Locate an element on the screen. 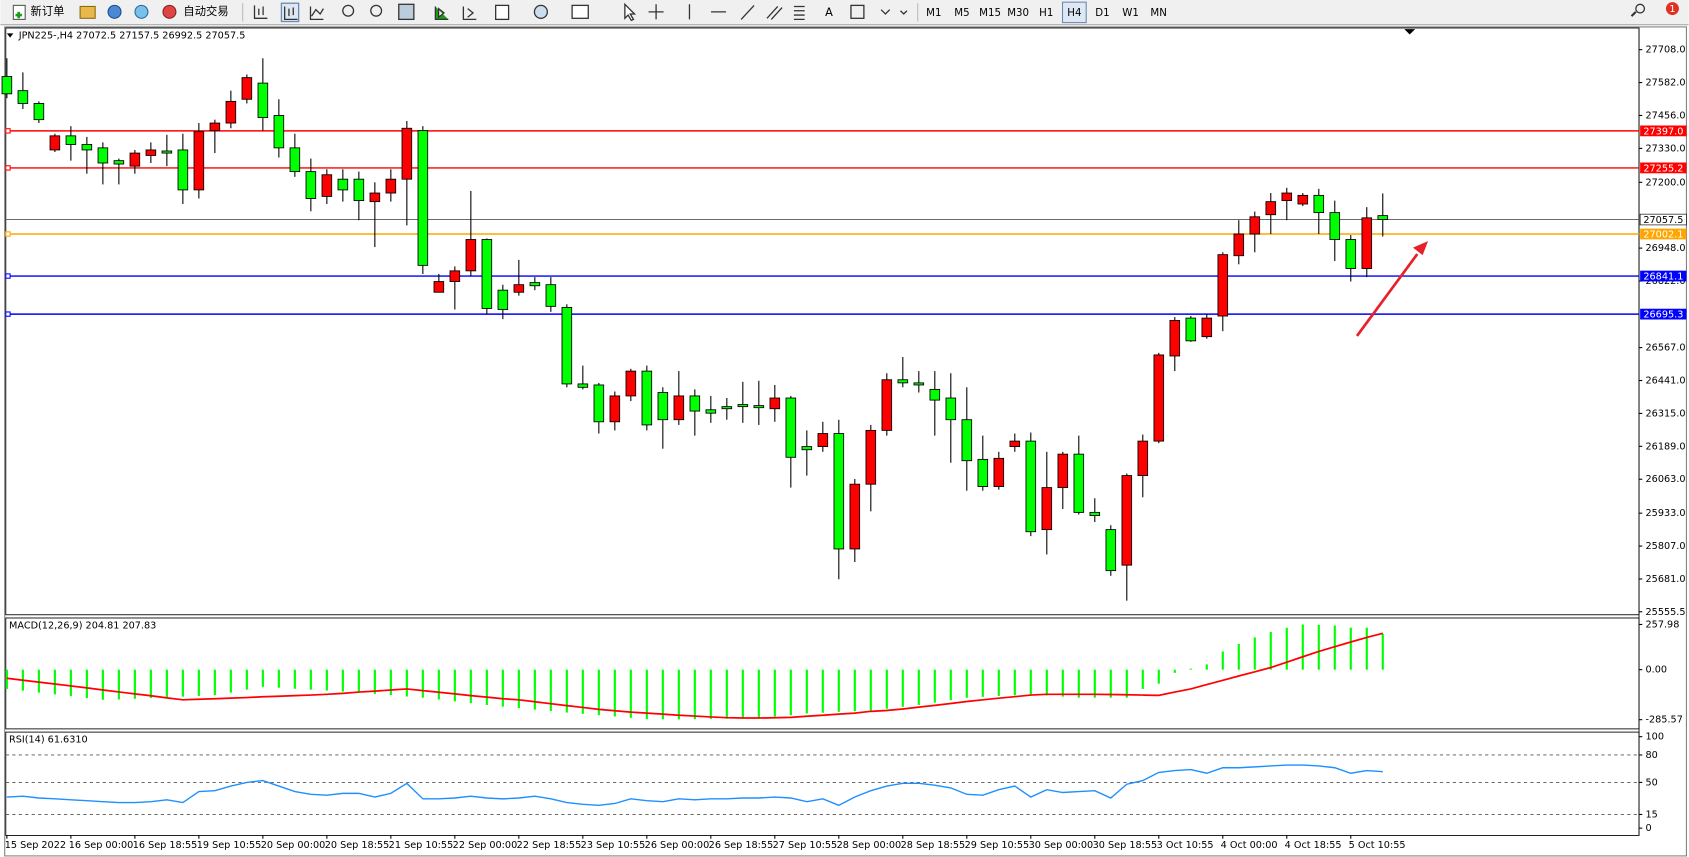 This screenshot has height=857, width=1689. badge-circle is located at coordinates (1672, 9).